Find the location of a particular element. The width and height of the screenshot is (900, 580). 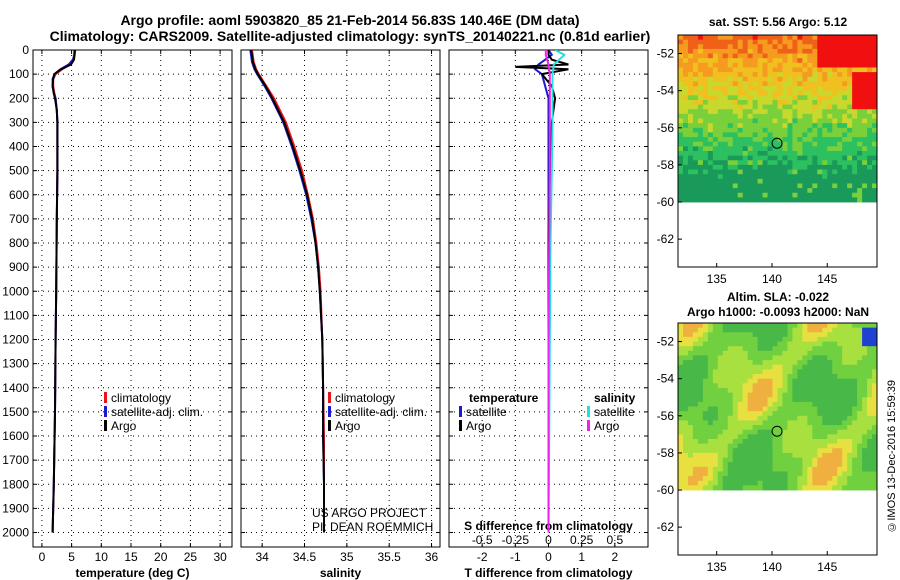

map-lon-label: 145 is located at coordinates (827, 567).